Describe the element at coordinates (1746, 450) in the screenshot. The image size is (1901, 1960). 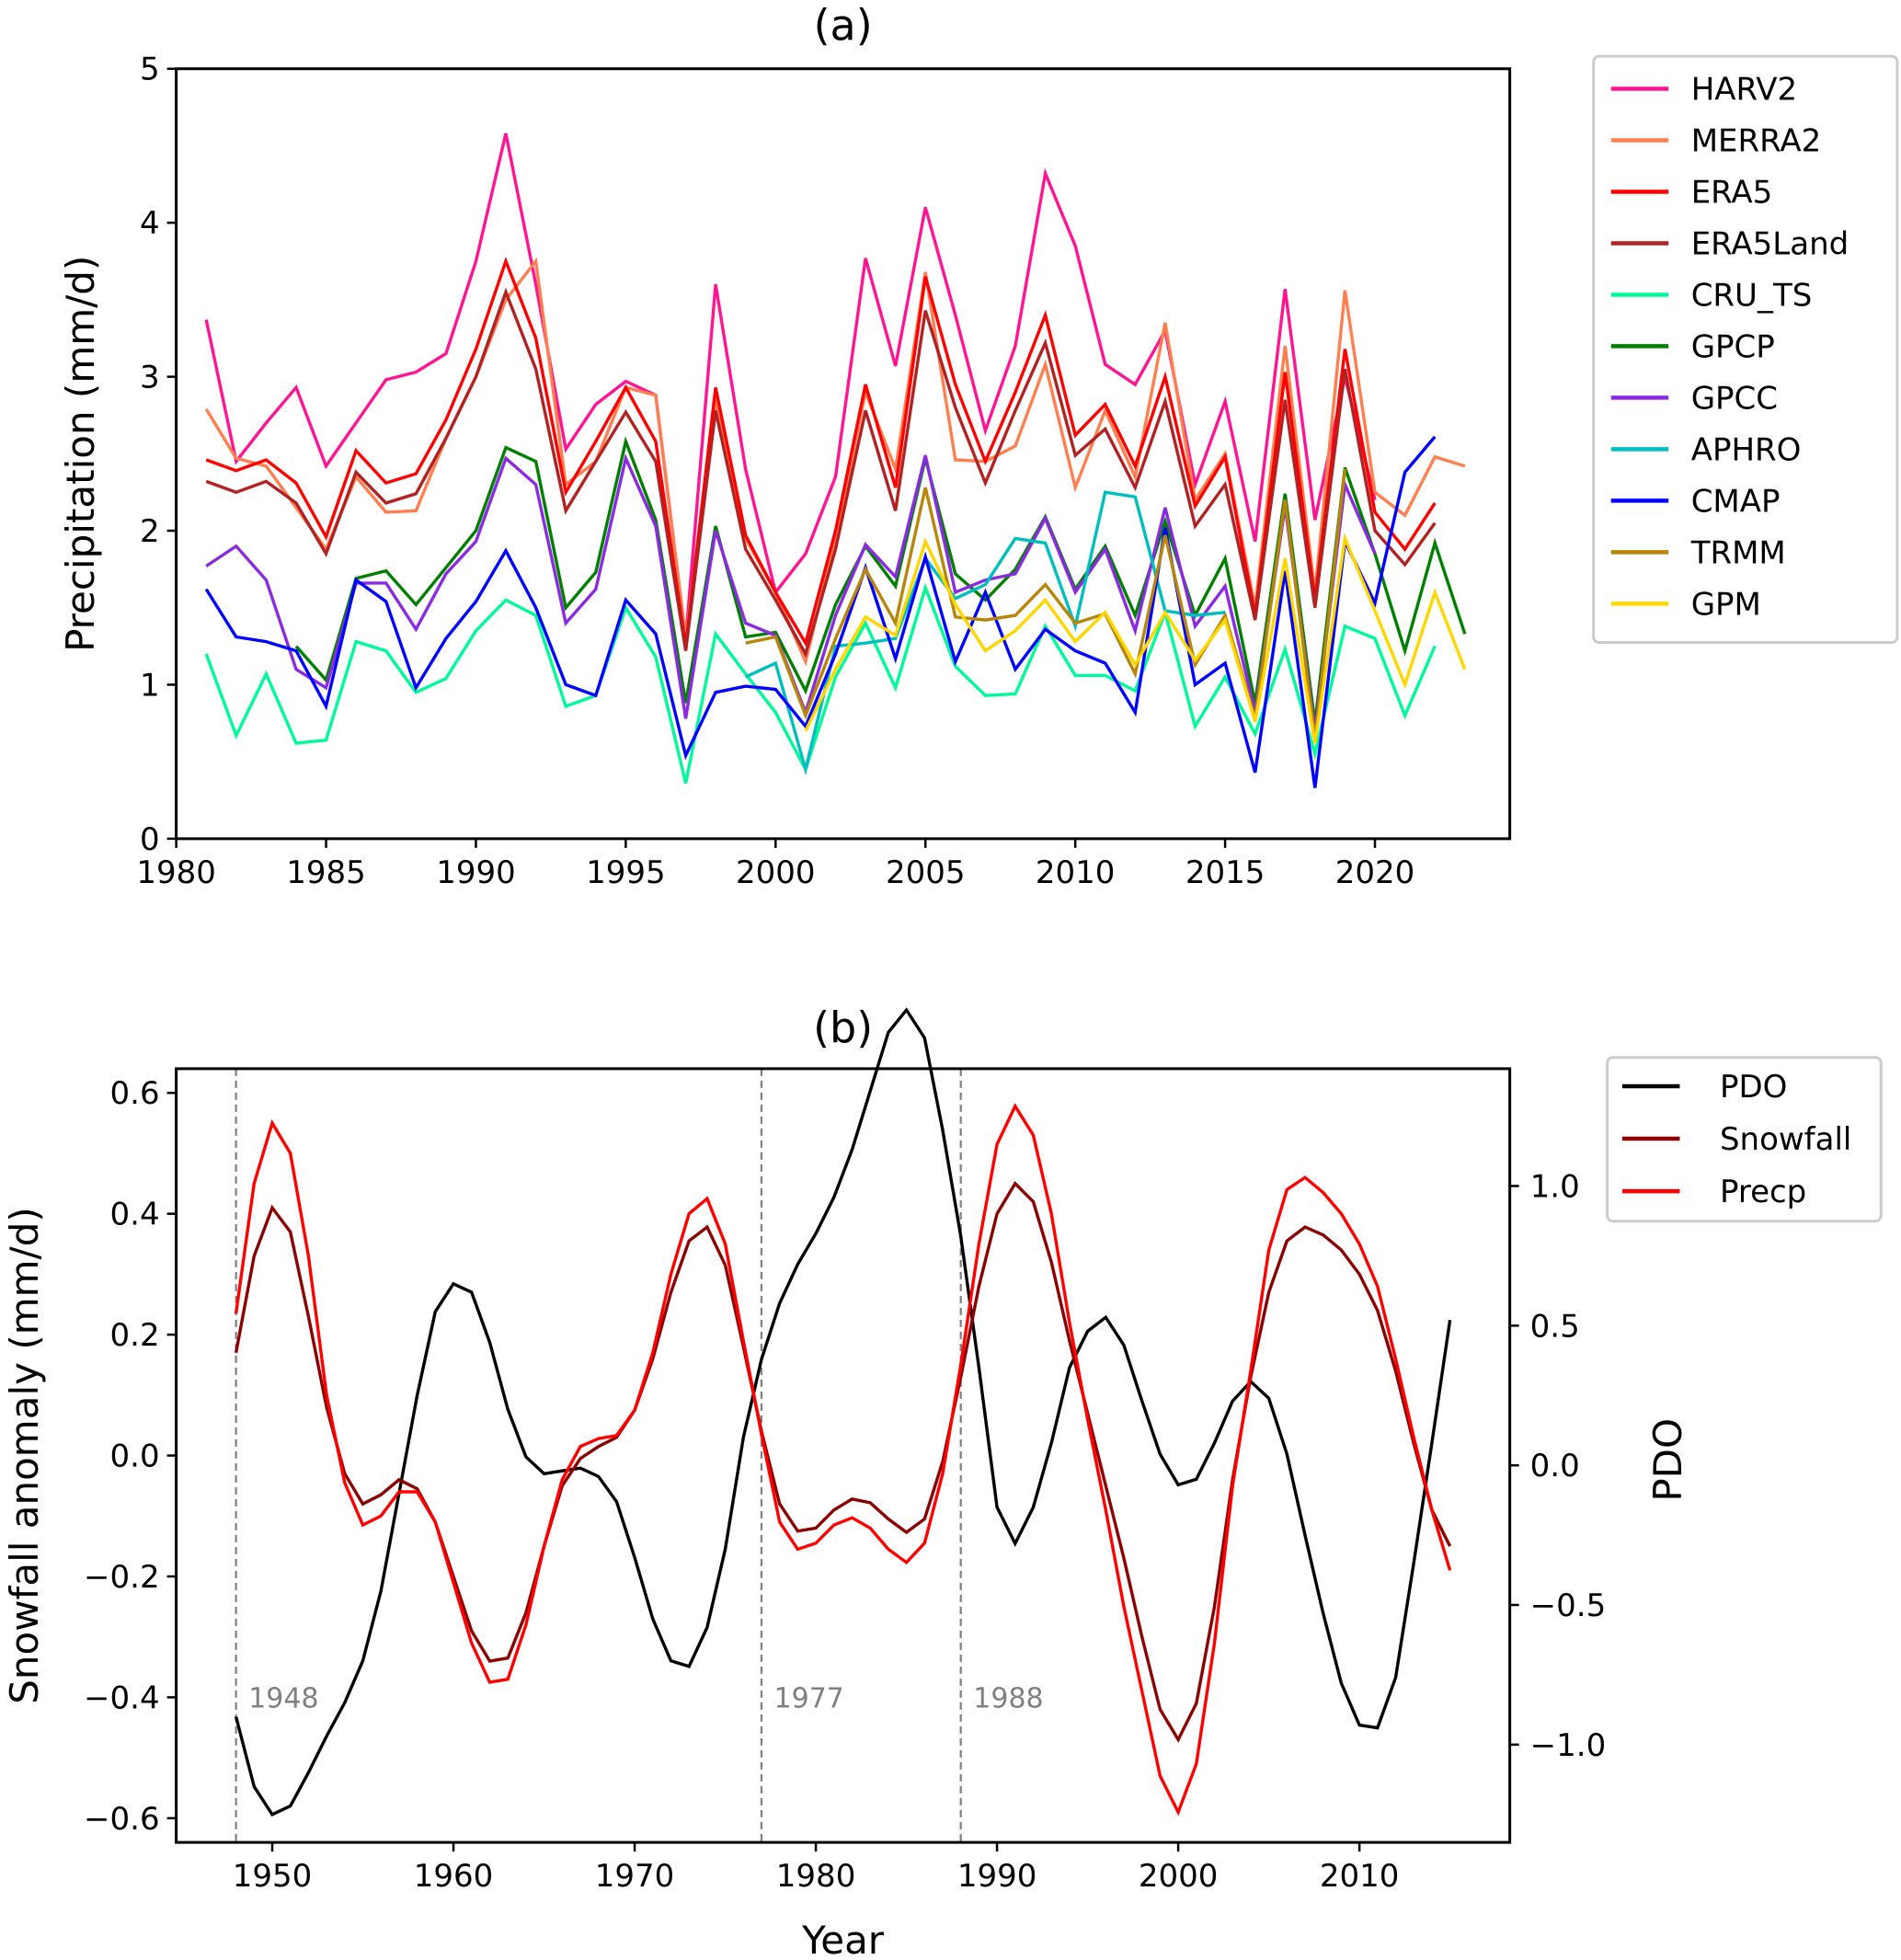
I see `legend-label-aphro: APHRO` at that location.